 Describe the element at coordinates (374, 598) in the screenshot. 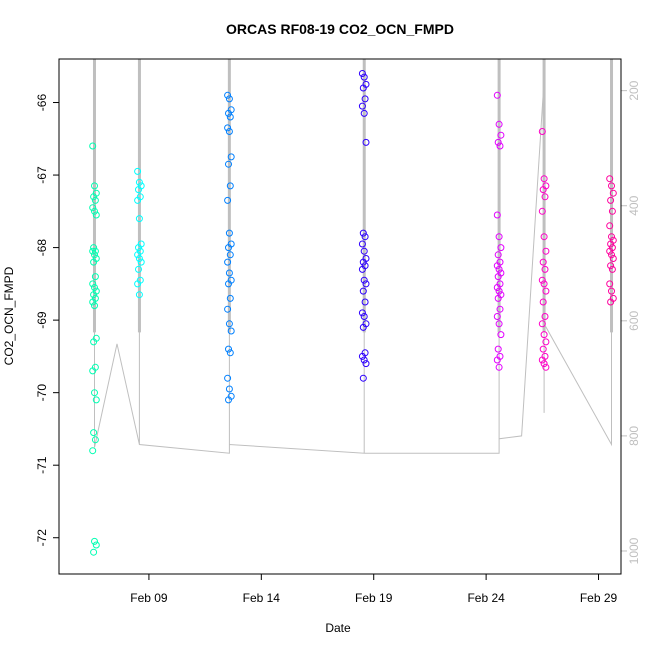

I see `x-axis-tick-label: Feb 19` at that location.